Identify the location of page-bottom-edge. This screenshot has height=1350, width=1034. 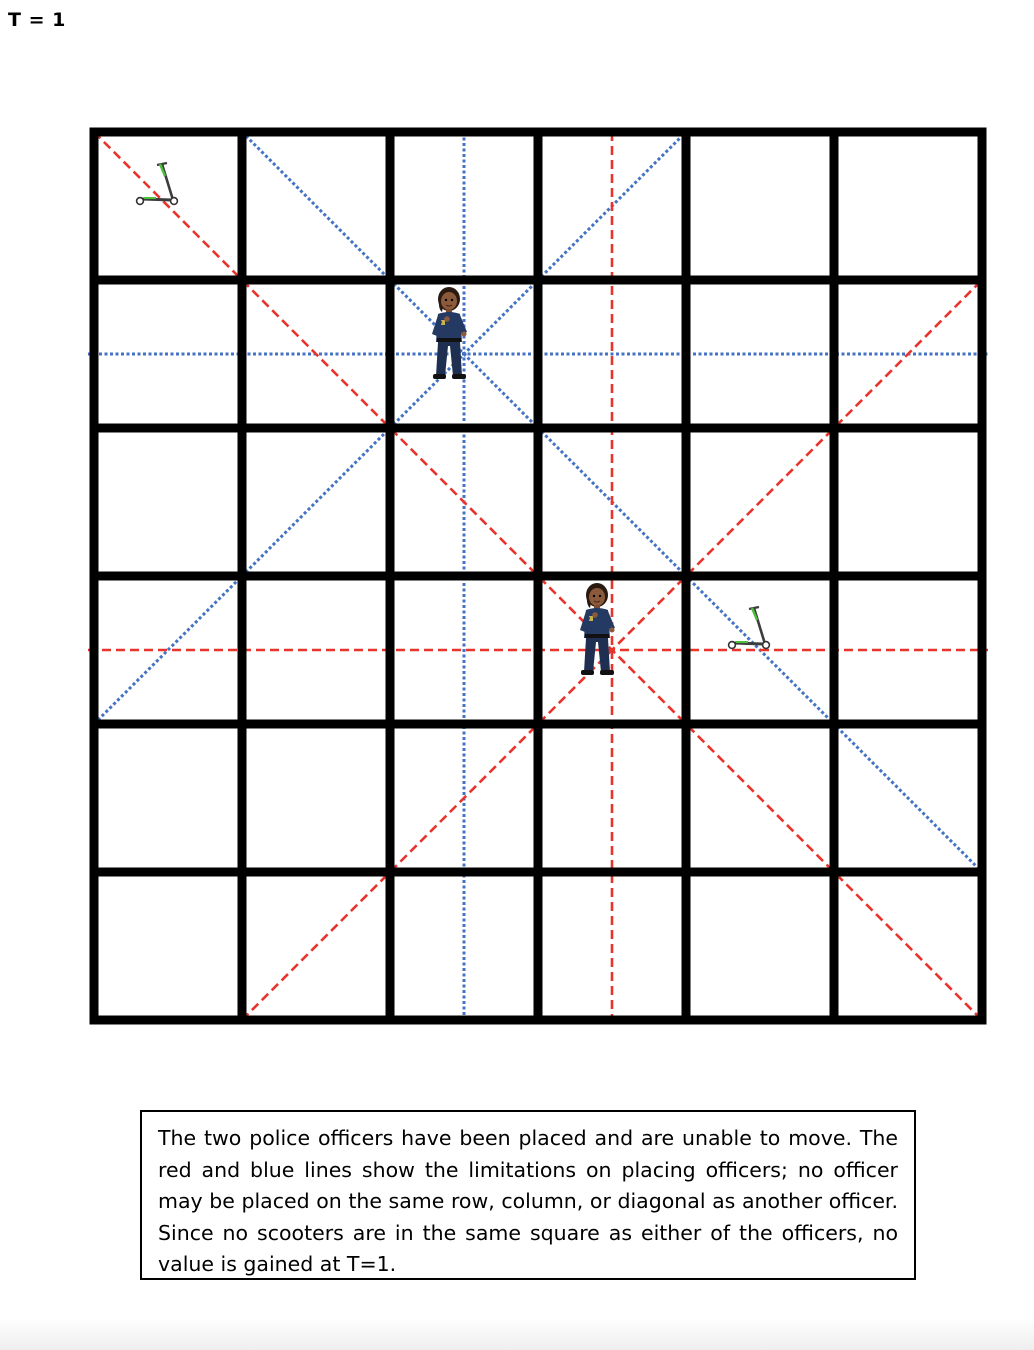
(517, 1334).